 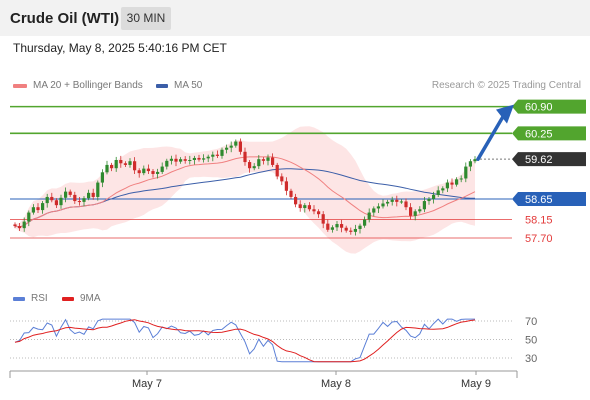 I want to click on ma20-swatch, so click(x=20, y=85).